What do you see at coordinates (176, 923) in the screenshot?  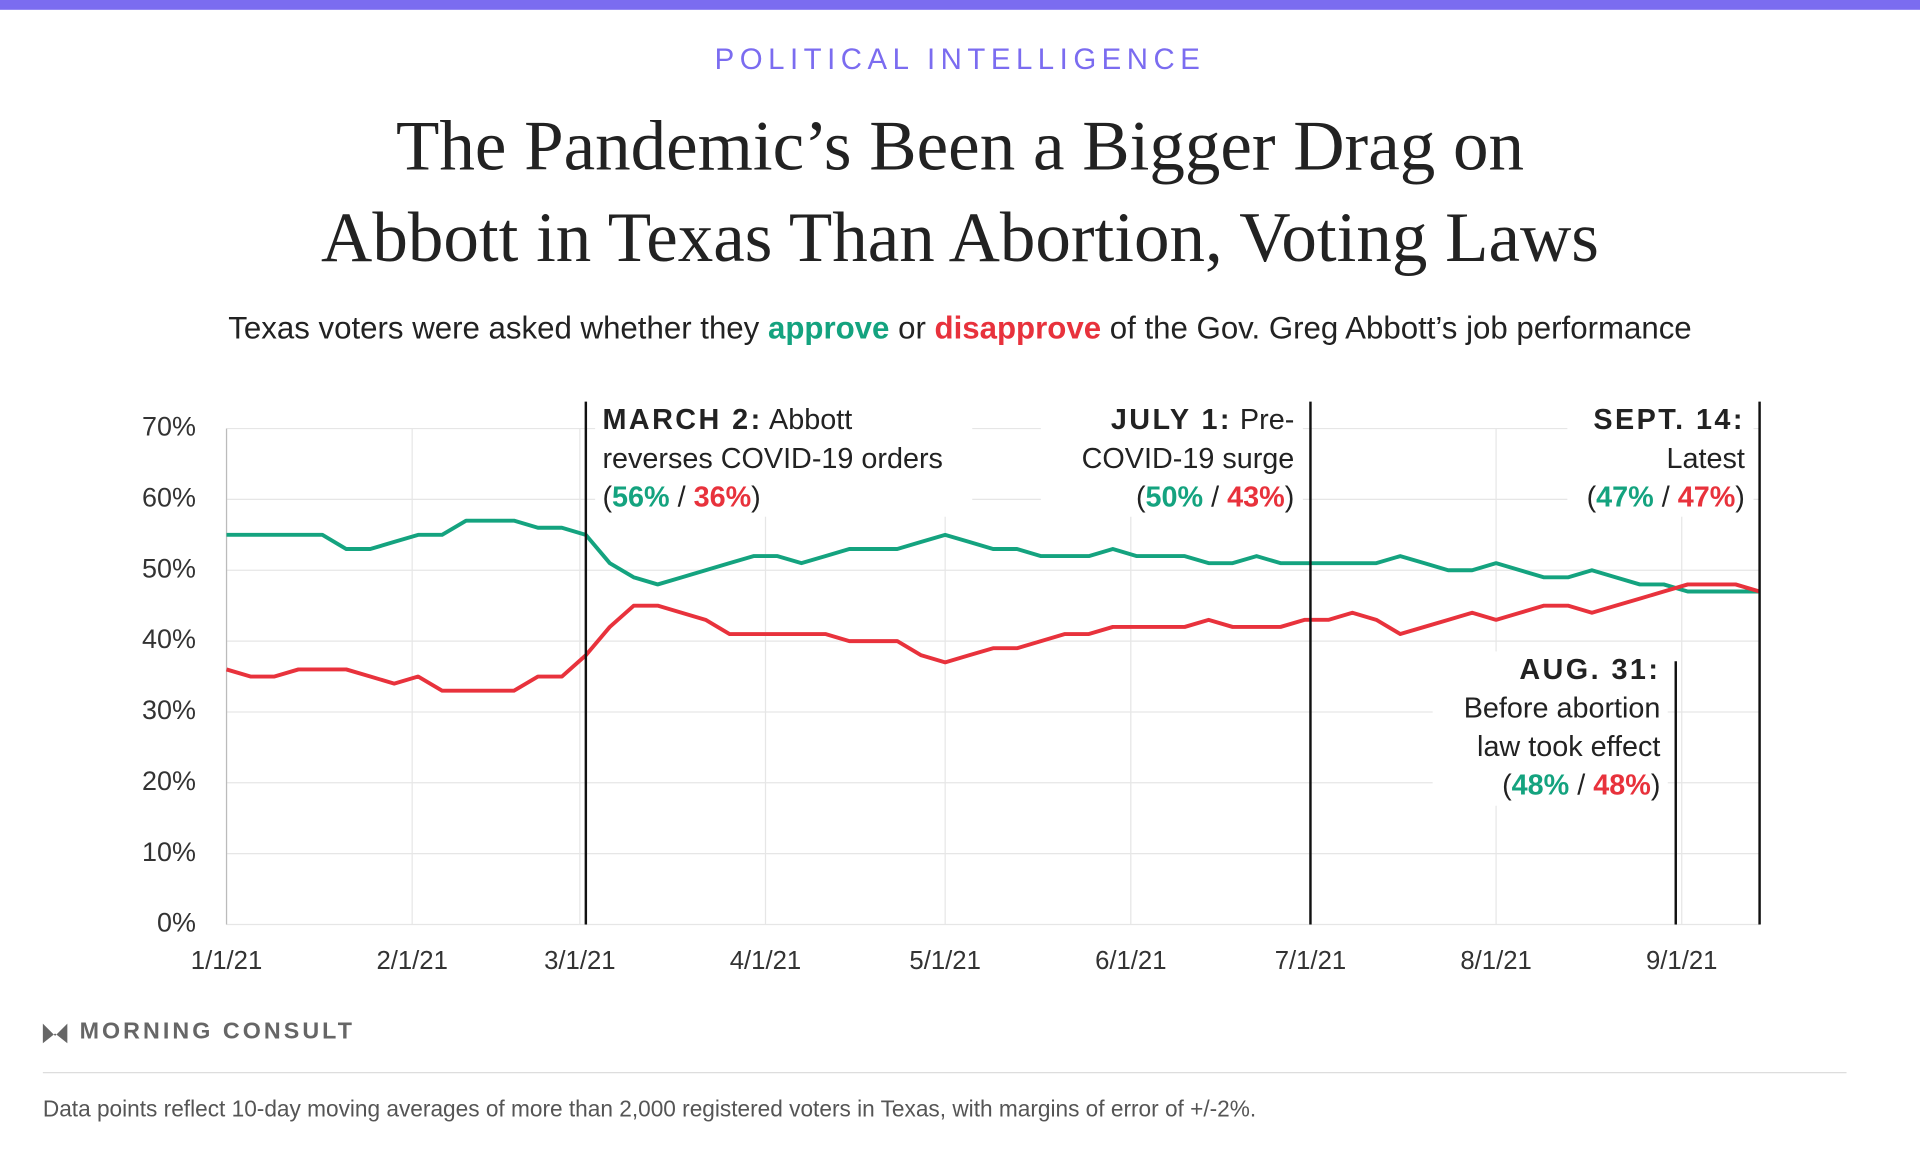 I see `y-tick-label: 0%` at bounding box center [176, 923].